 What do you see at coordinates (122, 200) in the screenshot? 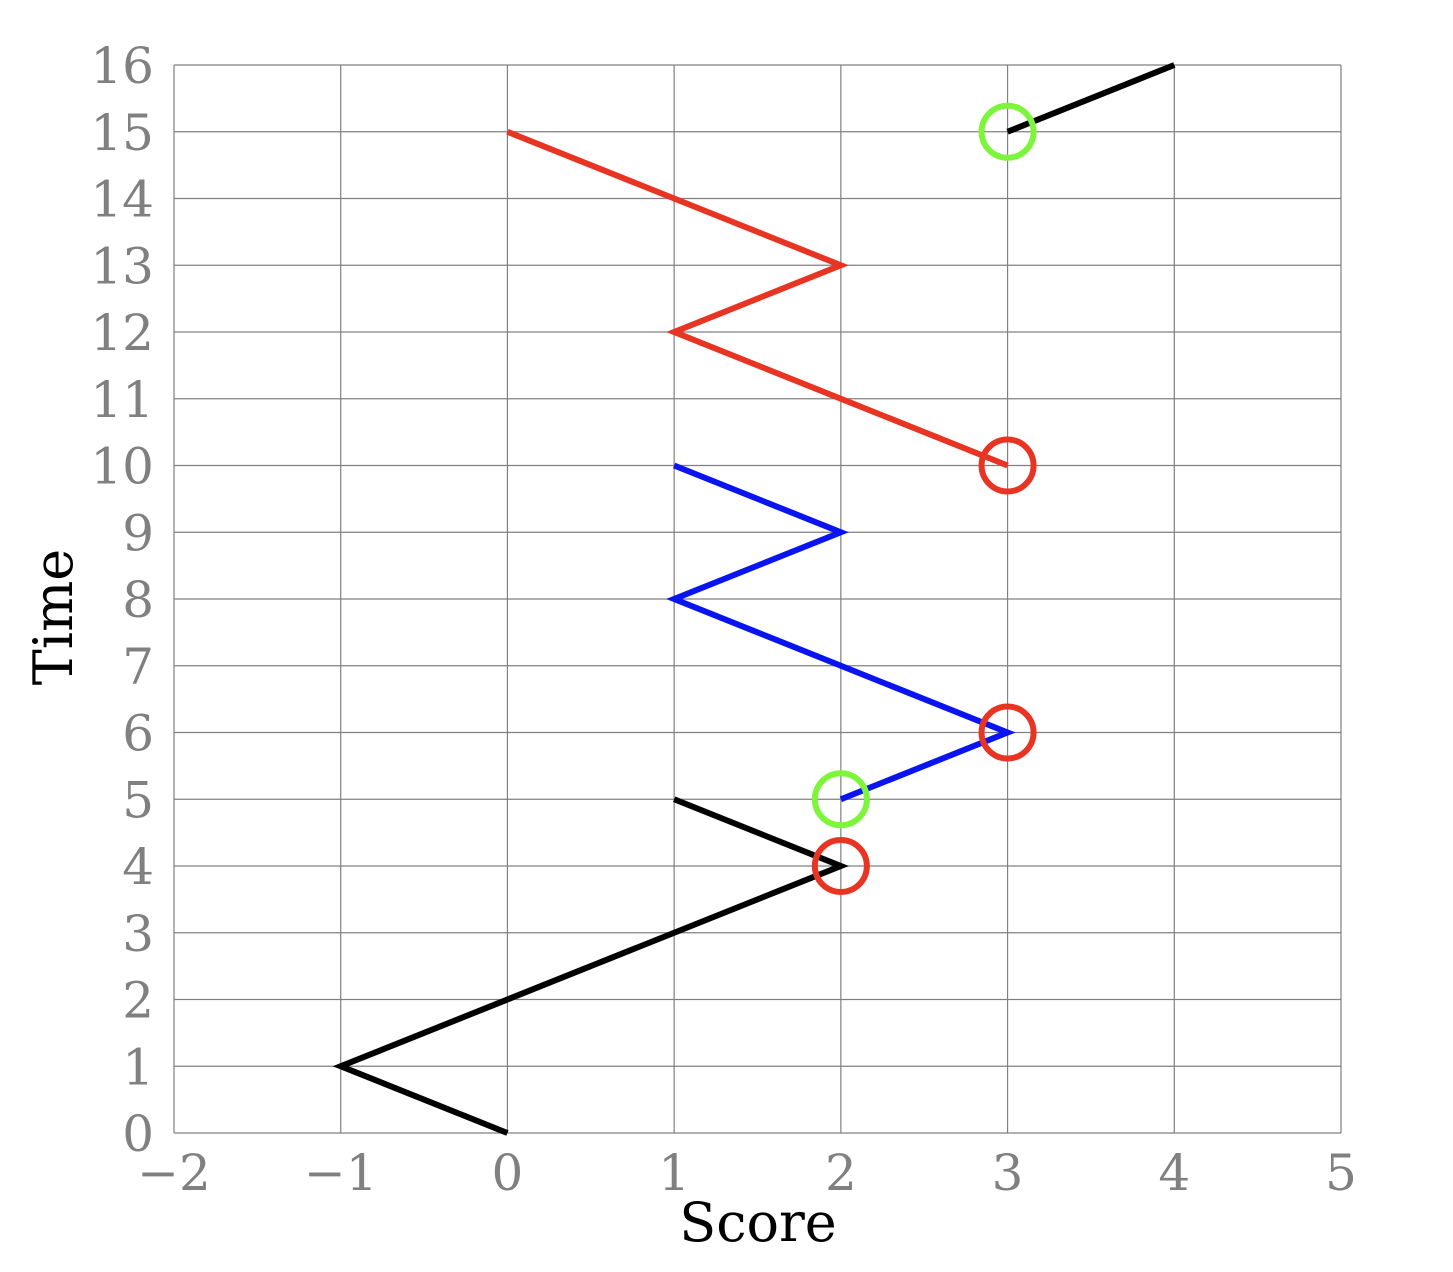
I see `y-tick-label: 14` at bounding box center [122, 200].